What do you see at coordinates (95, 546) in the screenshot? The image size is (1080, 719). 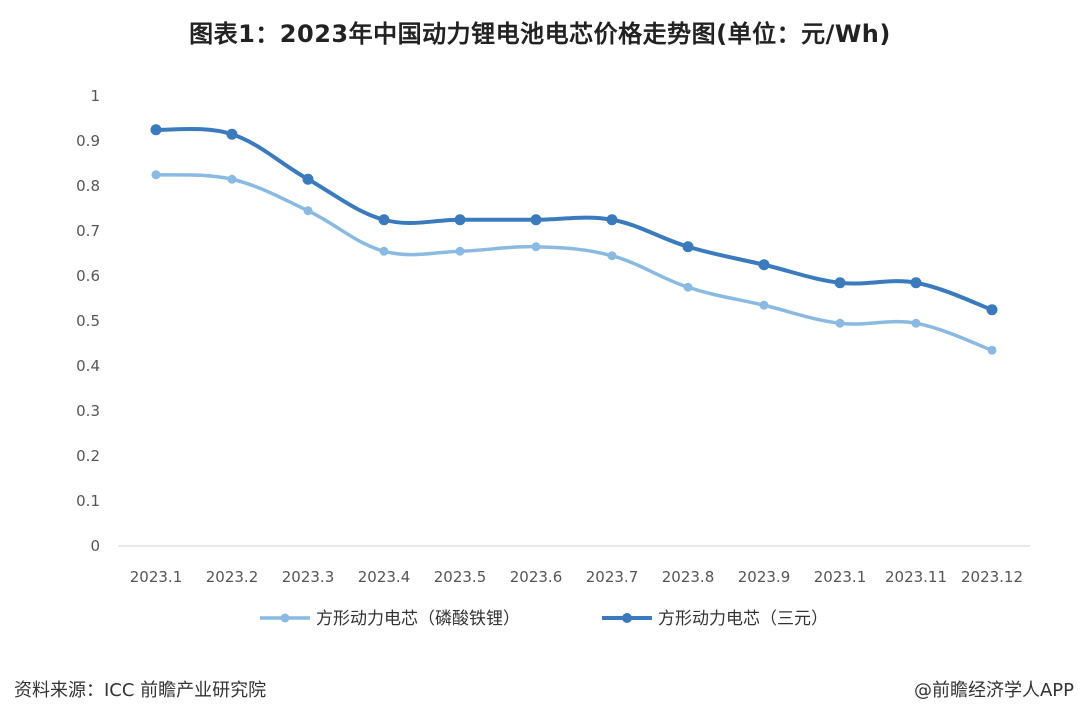 I see `y-tick-label: 0` at bounding box center [95, 546].